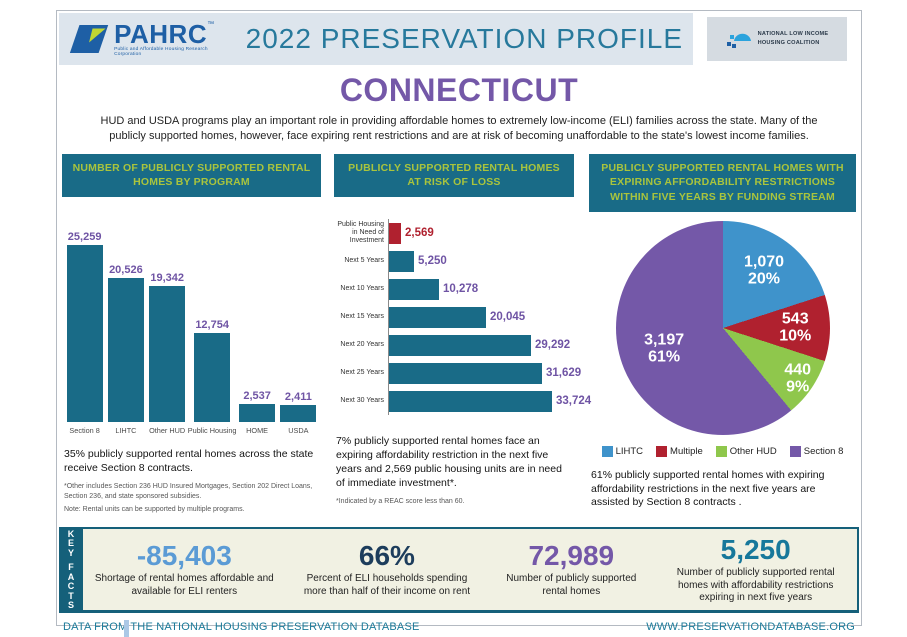 The width and height of the screenshot is (907, 637). Describe the element at coordinates (386, 556) in the screenshot. I see `key-fact-value: 66%` at that location.